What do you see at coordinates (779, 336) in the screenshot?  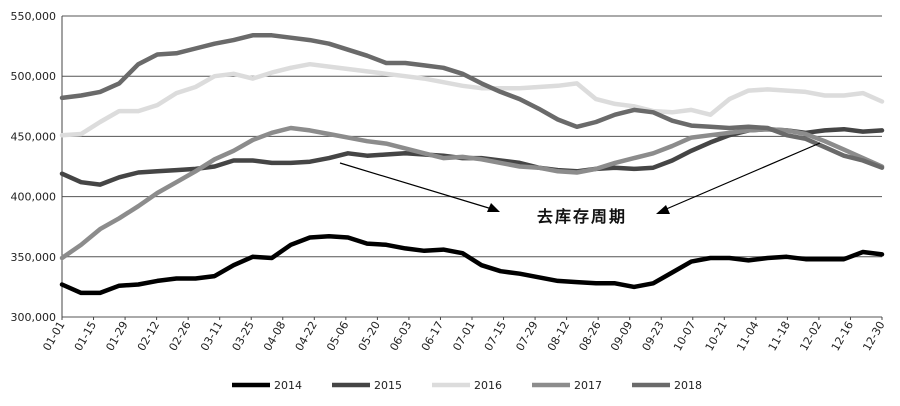 I see `x-tick-label: 11-18` at bounding box center [779, 336].